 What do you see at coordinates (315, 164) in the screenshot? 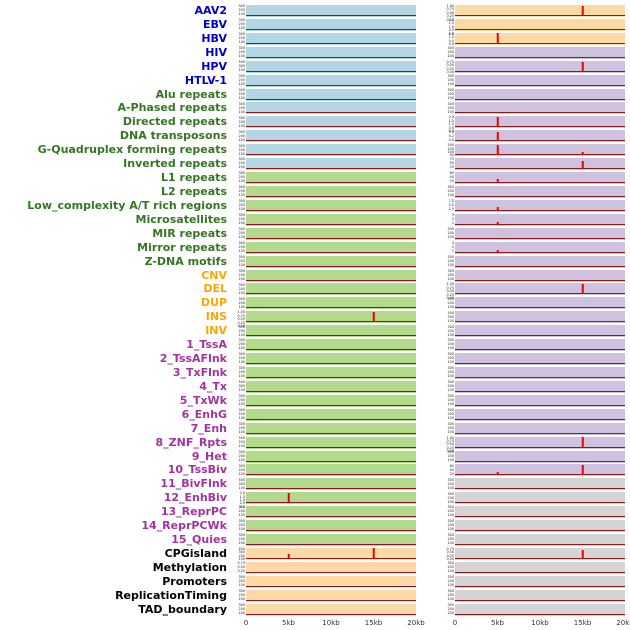
I see `track-row: Inverted repeats 300 200 100 75 50 25` at bounding box center [315, 164].